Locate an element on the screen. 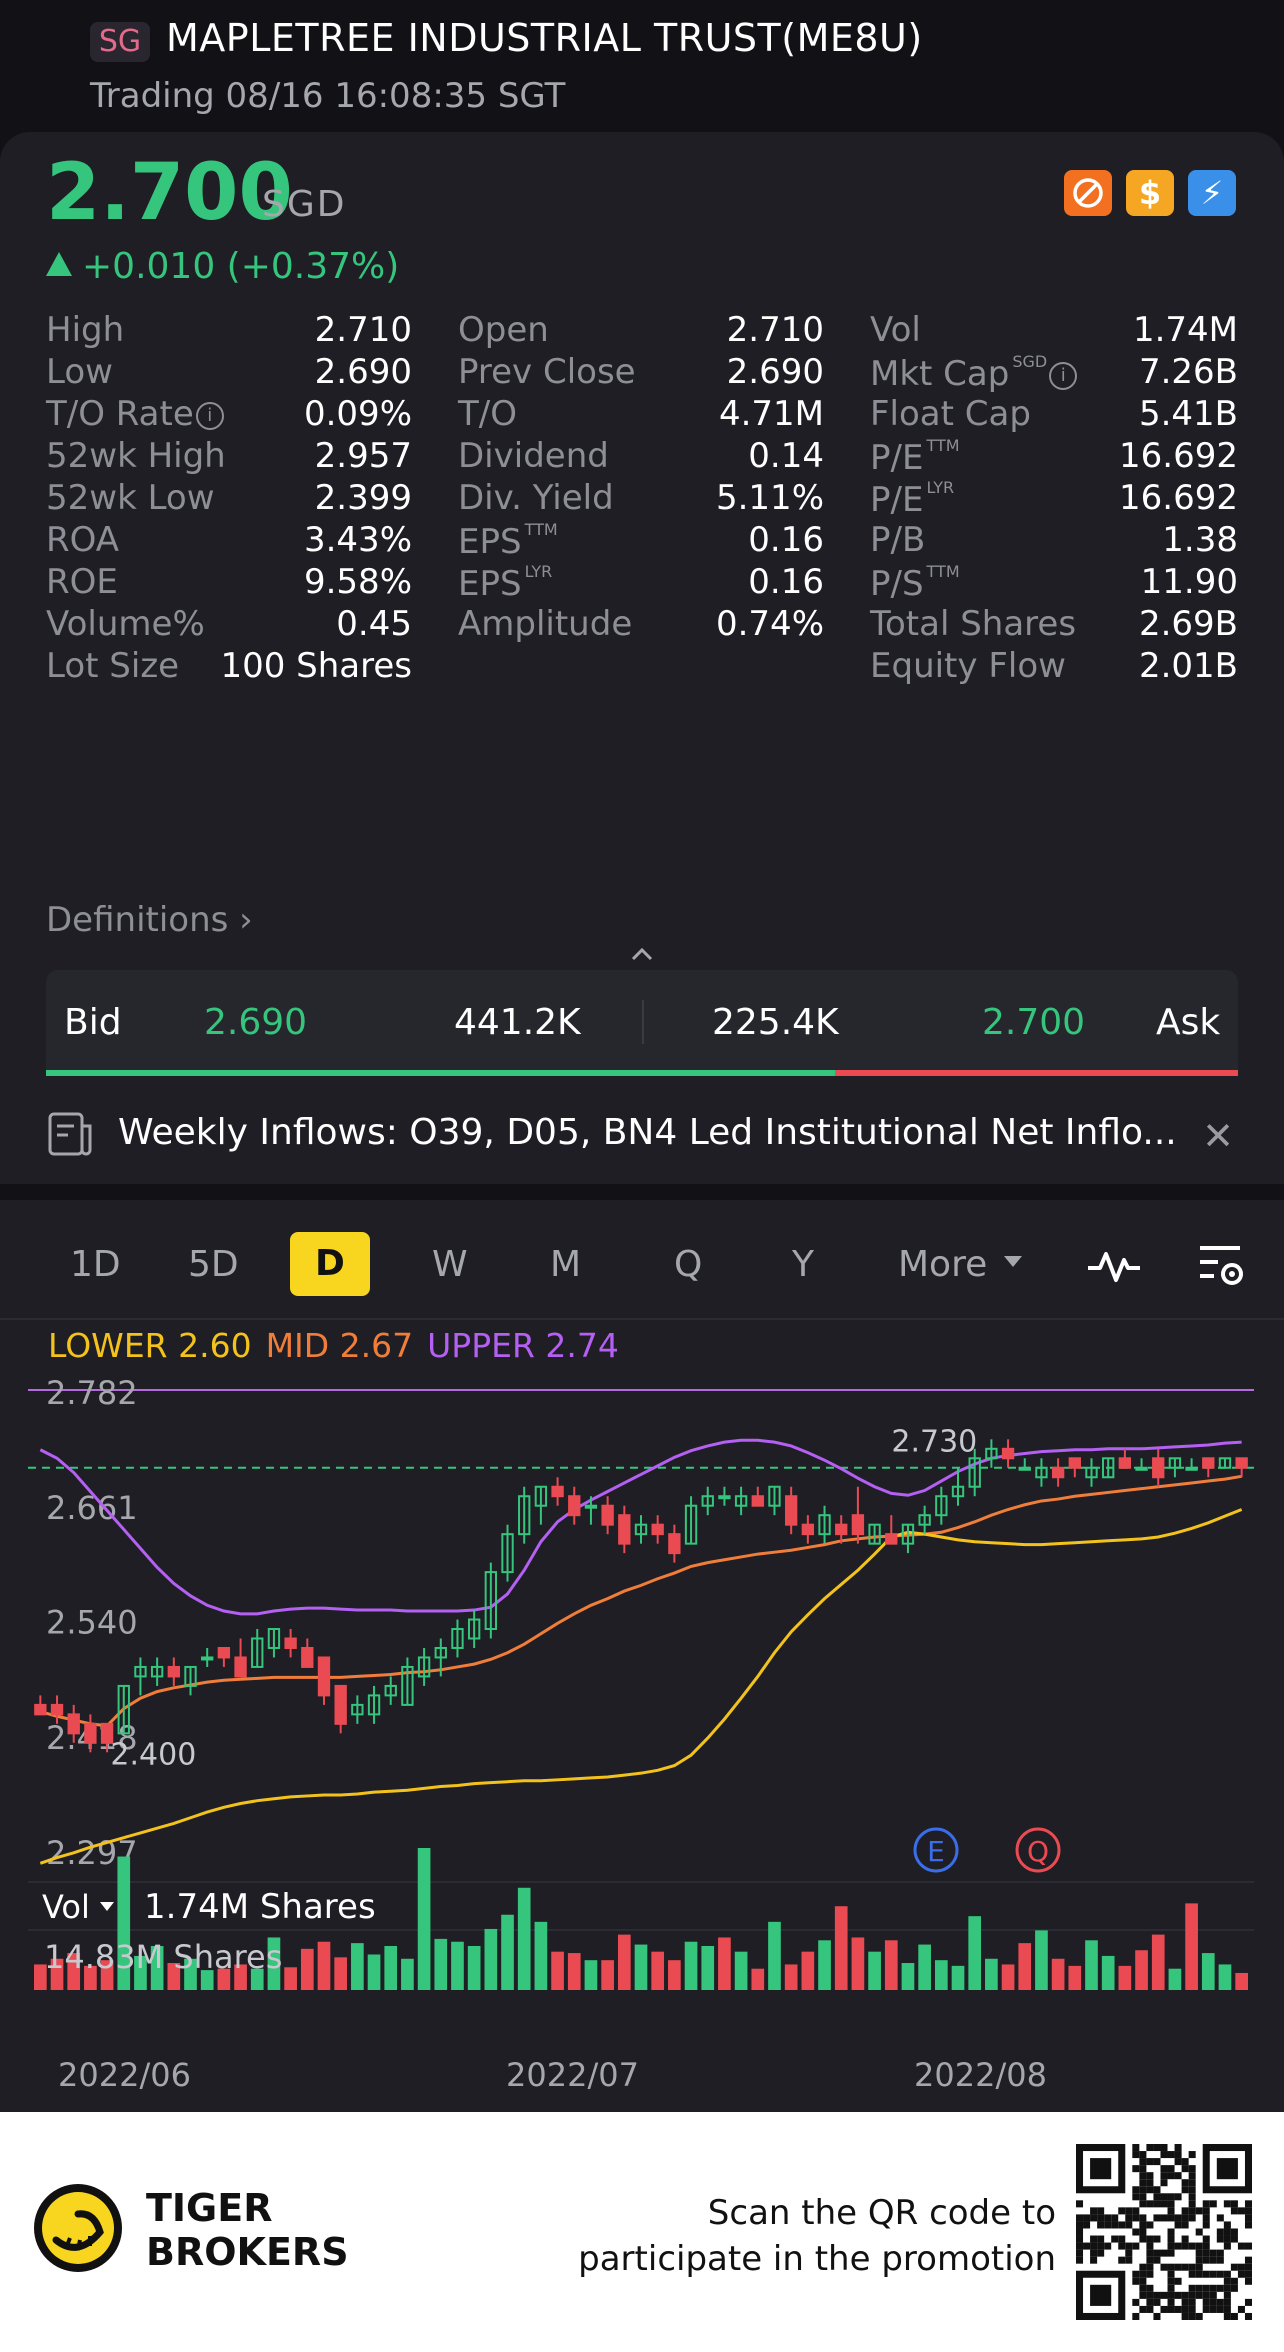 This screenshot has height=2352, width=1284. indicator-icon is located at coordinates (1114, 1266).